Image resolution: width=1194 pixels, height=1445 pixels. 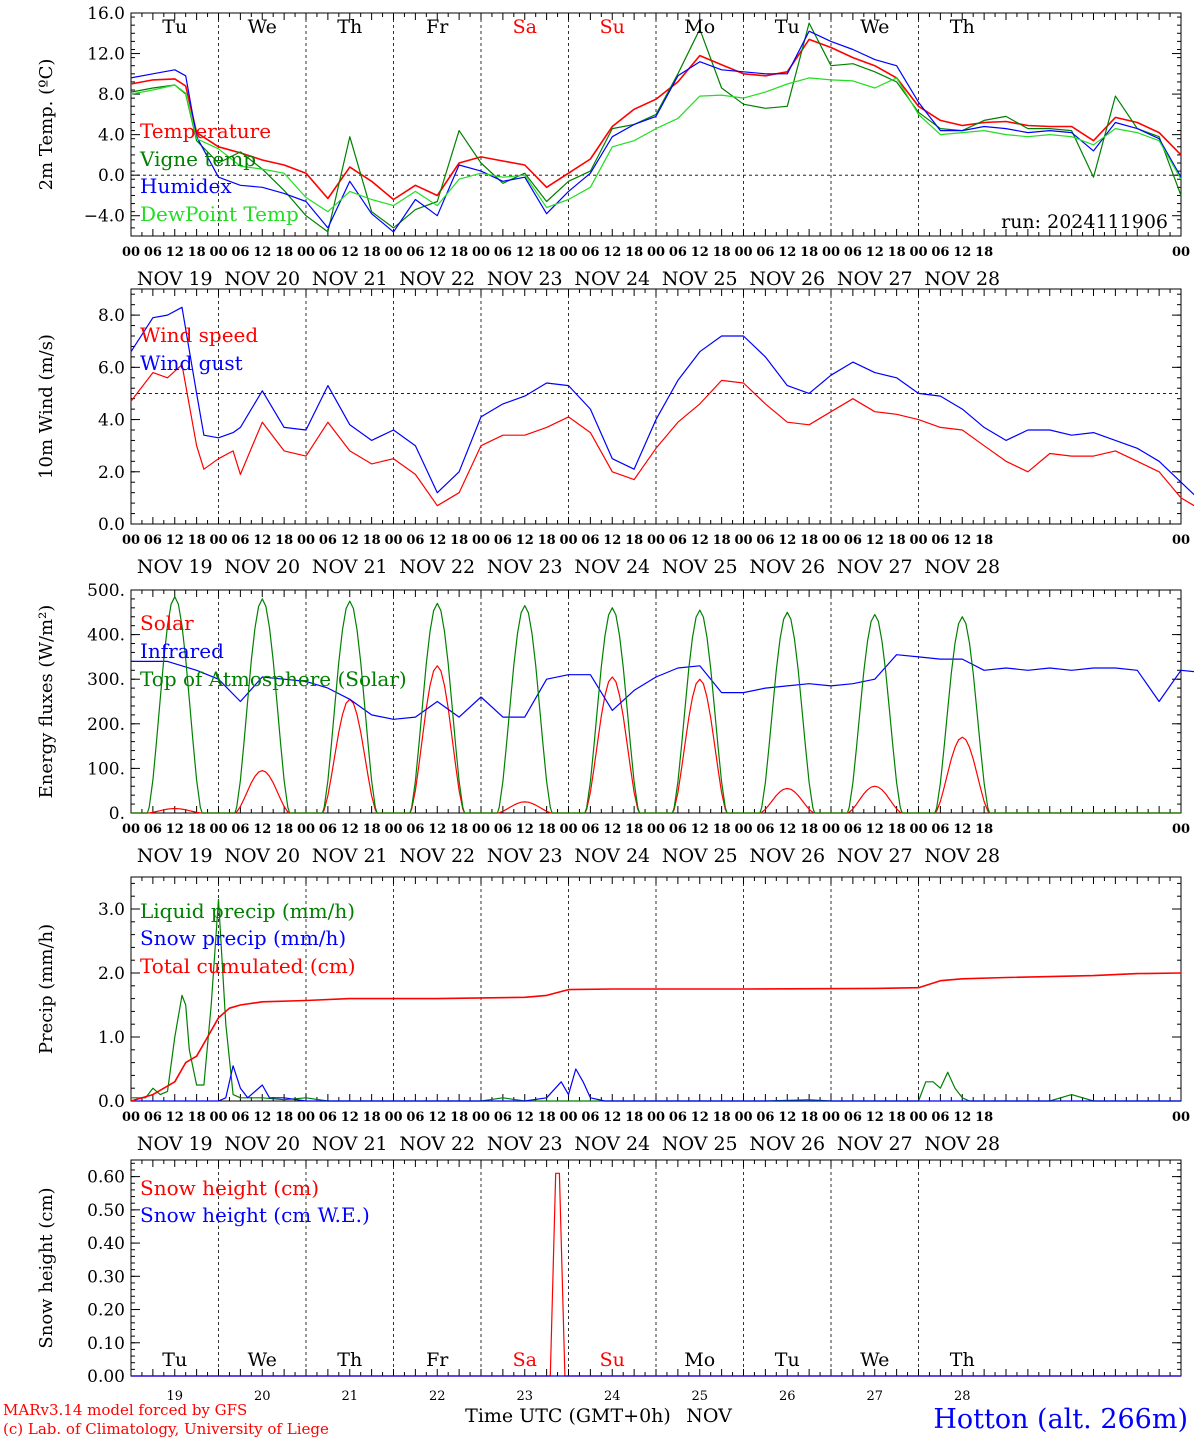 I want to click on y-tick-label: 8.0, so click(x=111, y=316).